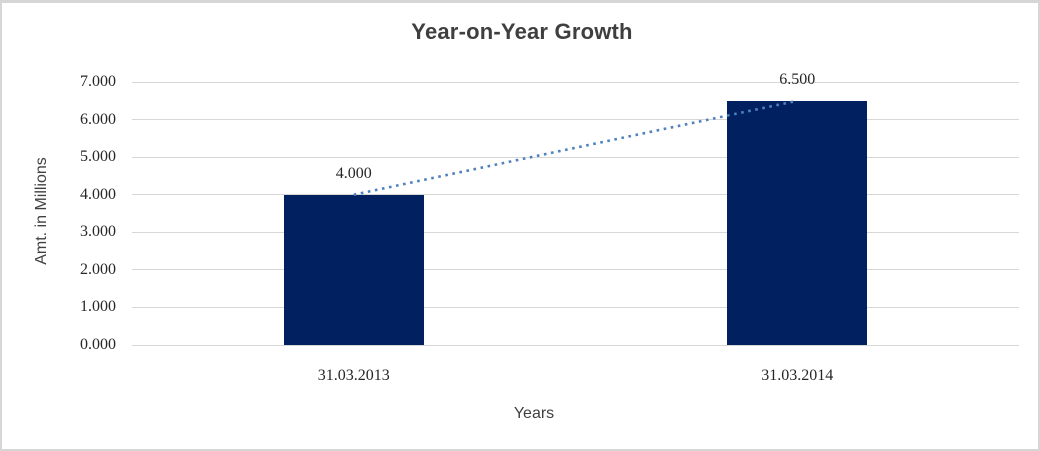 Image resolution: width=1040 pixels, height=451 pixels. I want to click on x-axis-category-label: 31.03.2014, so click(797, 375).